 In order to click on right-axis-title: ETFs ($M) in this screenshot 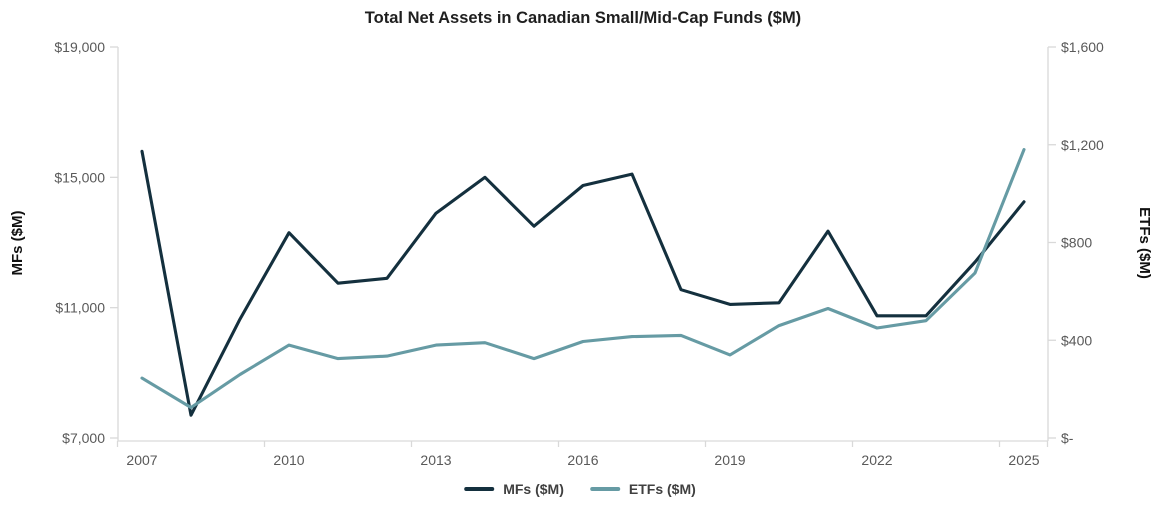, I will do `click(1144, 243)`.